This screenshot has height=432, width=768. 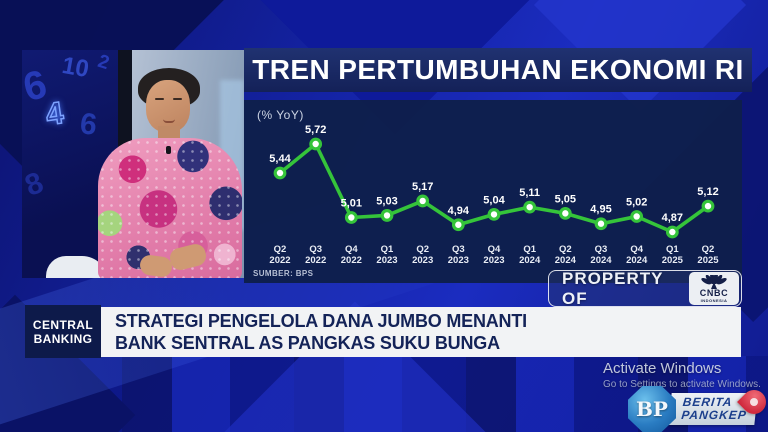 I want to click on backdrop-number: 10, so click(x=75, y=67).